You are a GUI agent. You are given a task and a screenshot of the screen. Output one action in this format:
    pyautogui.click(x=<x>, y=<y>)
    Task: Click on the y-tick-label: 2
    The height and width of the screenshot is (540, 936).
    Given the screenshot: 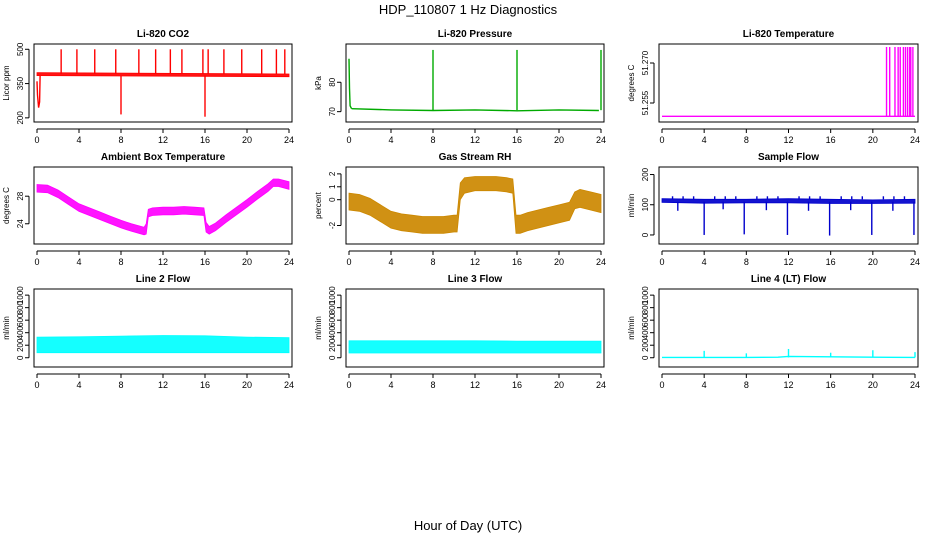 What is the action you would take?
    pyautogui.click(x=332, y=173)
    